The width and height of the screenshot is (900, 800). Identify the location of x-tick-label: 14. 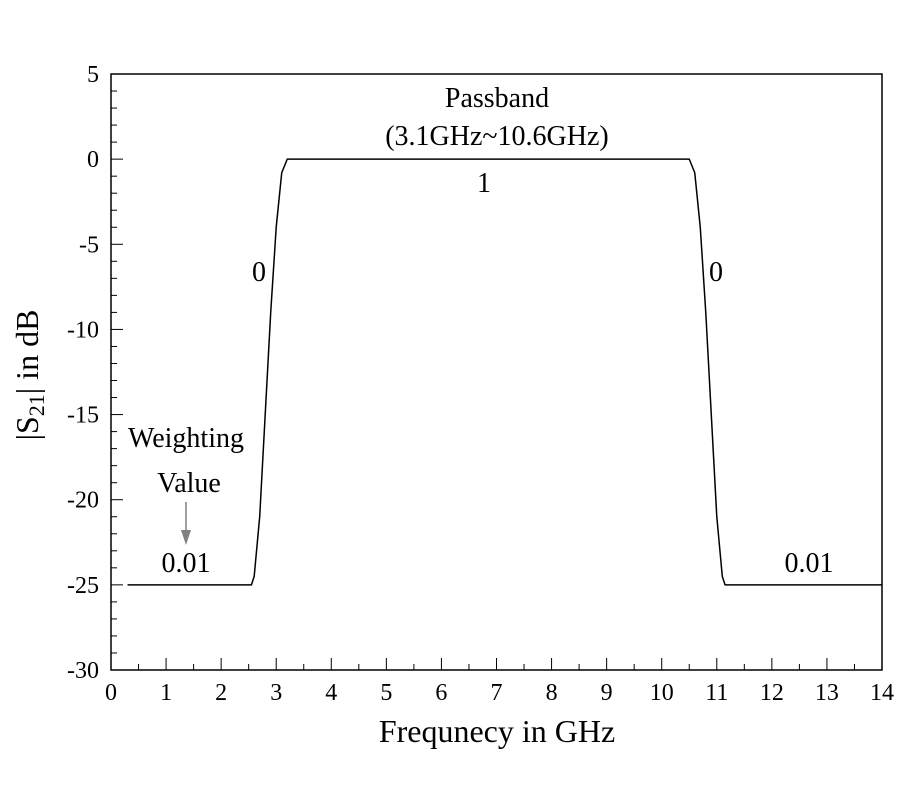
(882, 693).